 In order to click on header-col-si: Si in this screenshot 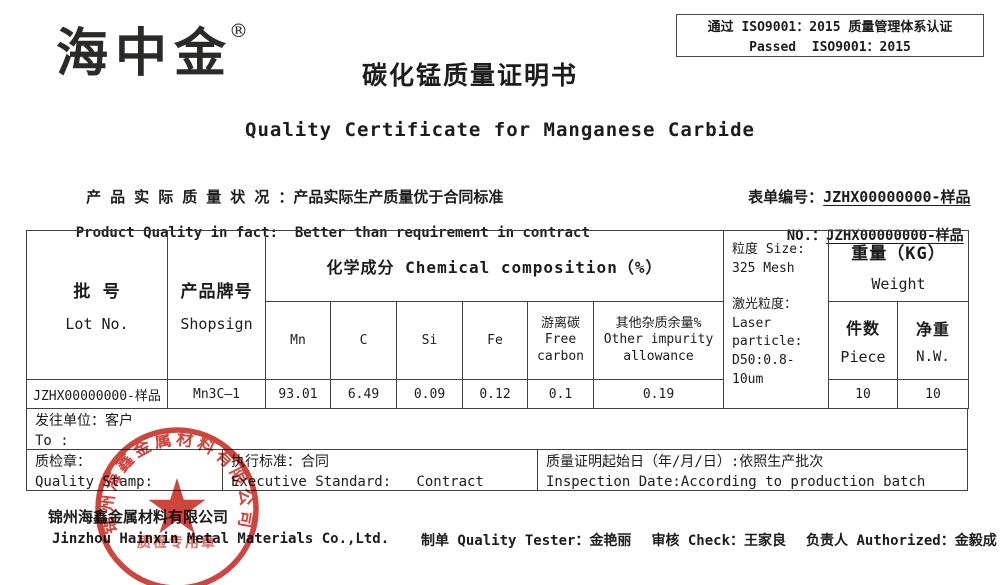, I will do `click(429, 340)`.